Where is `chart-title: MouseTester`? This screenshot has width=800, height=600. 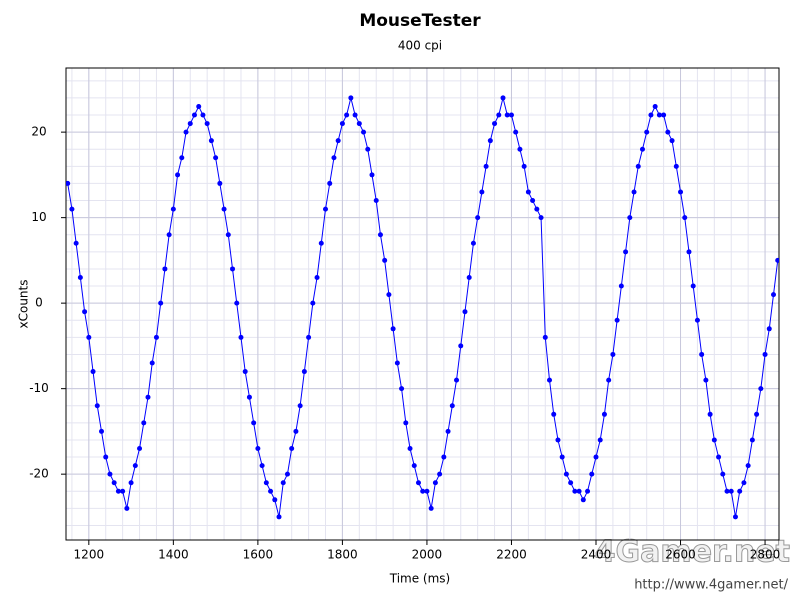 chart-title: MouseTester is located at coordinates (420, 21).